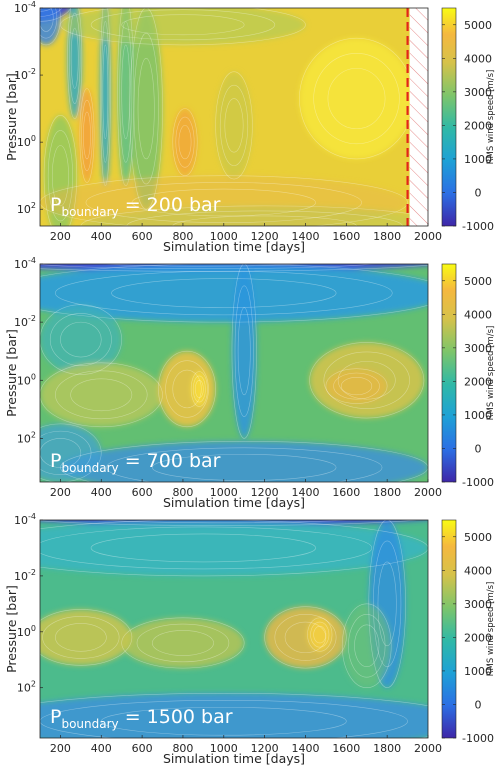 The image size is (500, 768). What do you see at coordinates (135, 462) in the screenshot?
I see `boundary-annotation: Pboundary = 700 bar` at bounding box center [135, 462].